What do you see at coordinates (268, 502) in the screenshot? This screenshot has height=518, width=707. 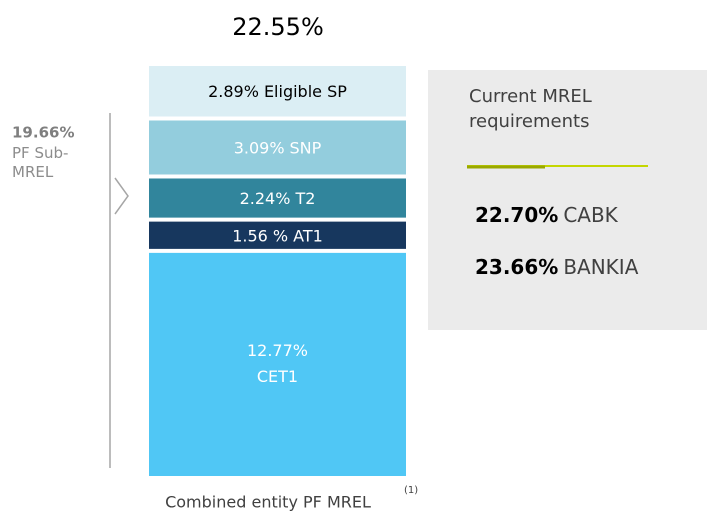 I see `x-axis-label: Combined entity PF MREL` at bounding box center [268, 502].